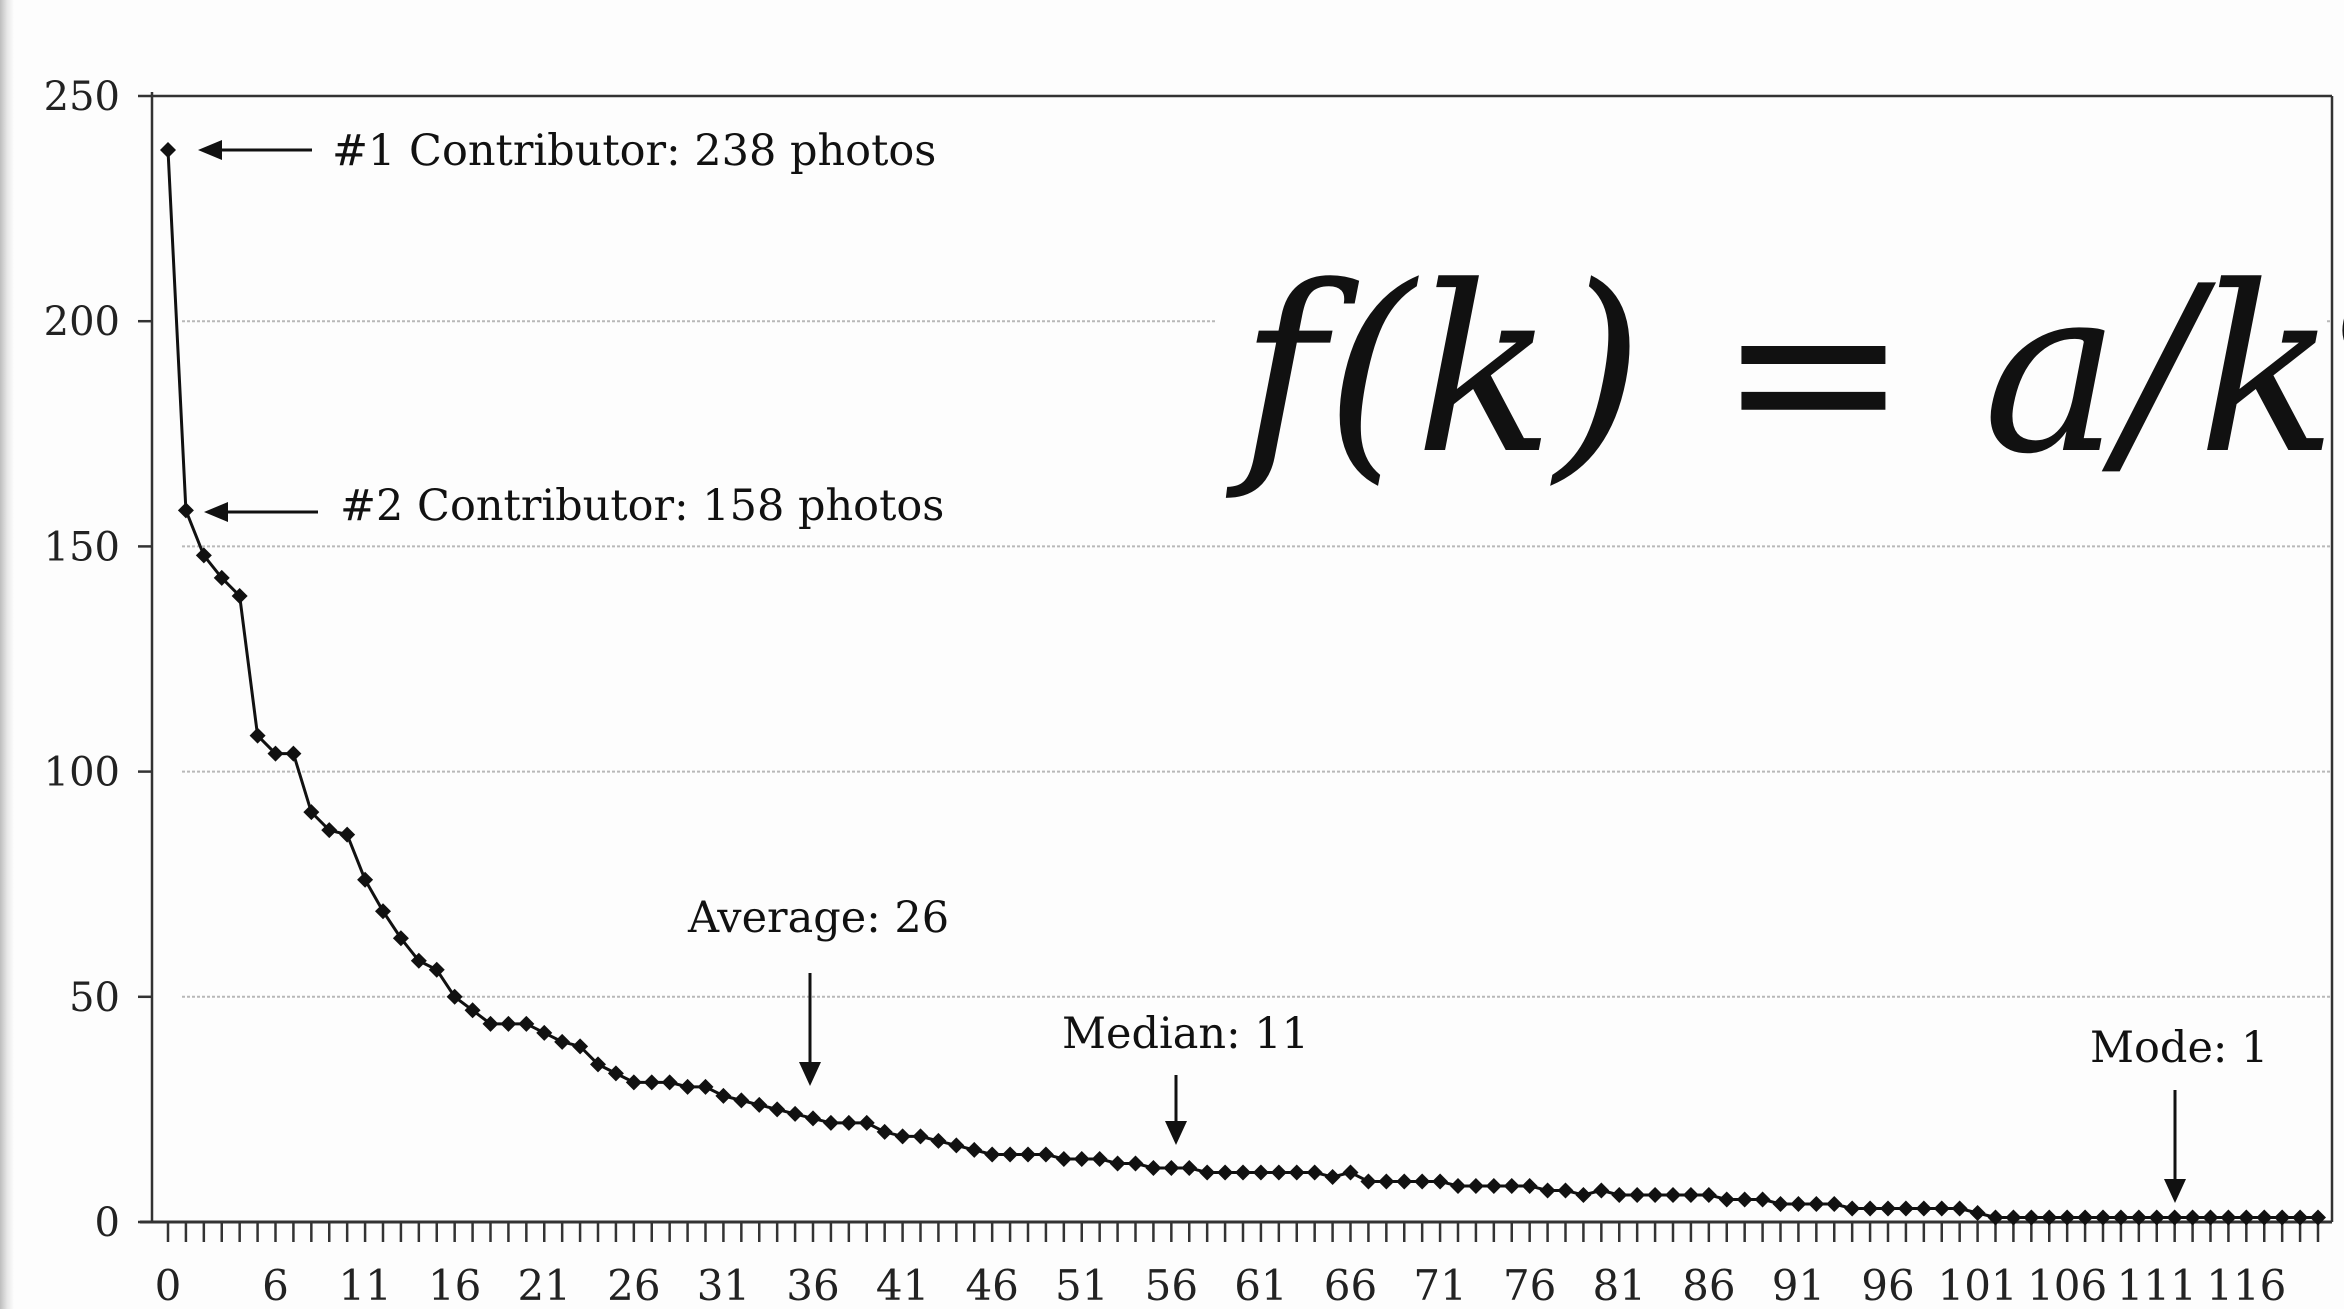 The width and height of the screenshot is (2344, 1309). Describe the element at coordinates (634, 151) in the screenshot. I see `annotation-top-contributor: #1 Contributor: 238 photos` at that location.